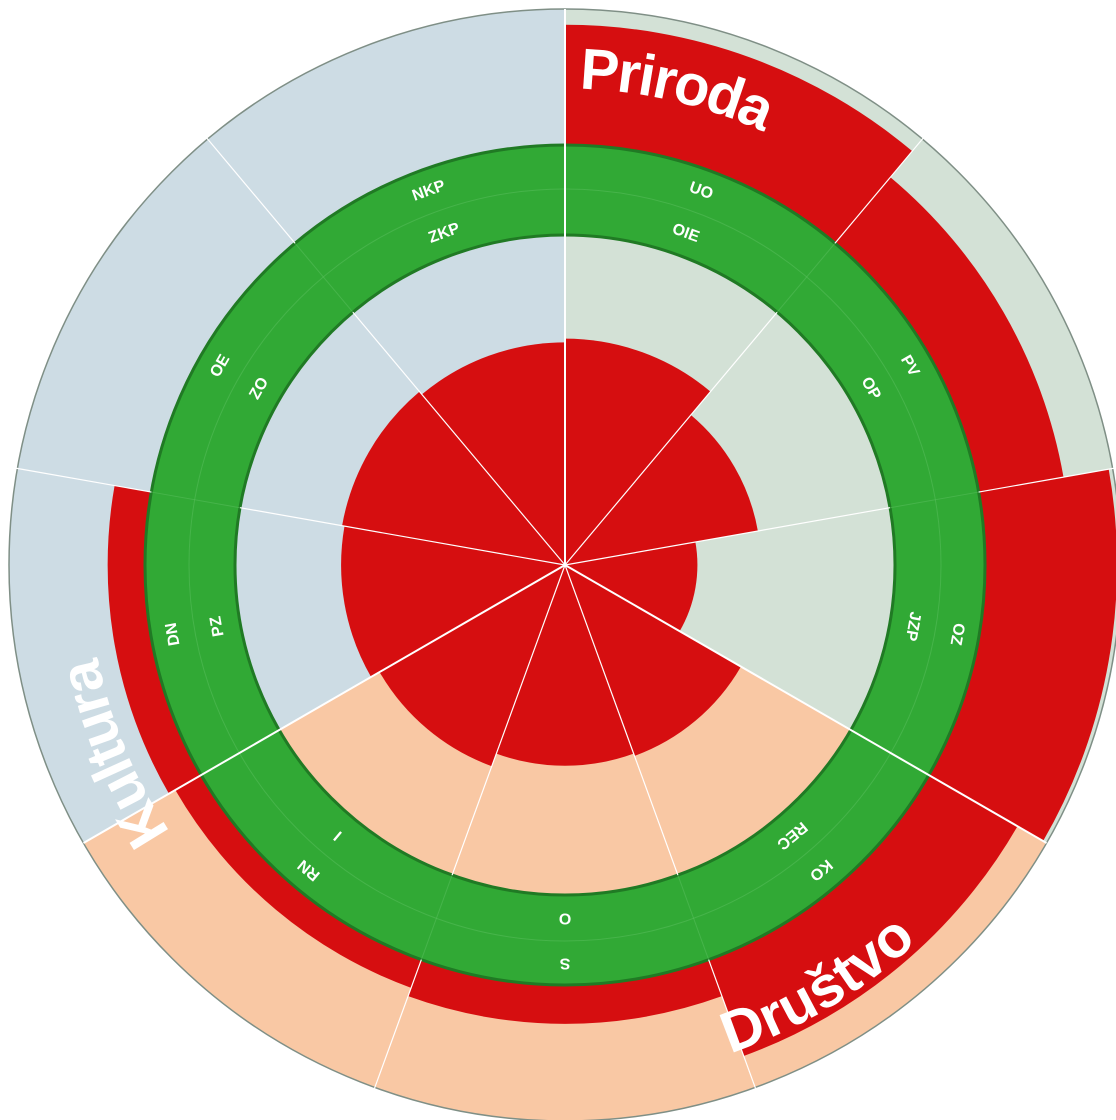 The height and width of the screenshot is (1120, 1116). What do you see at coordinates (565, 918) in the screenshot?
I see `inner-label-o: O` at bounding box center [565, 918].